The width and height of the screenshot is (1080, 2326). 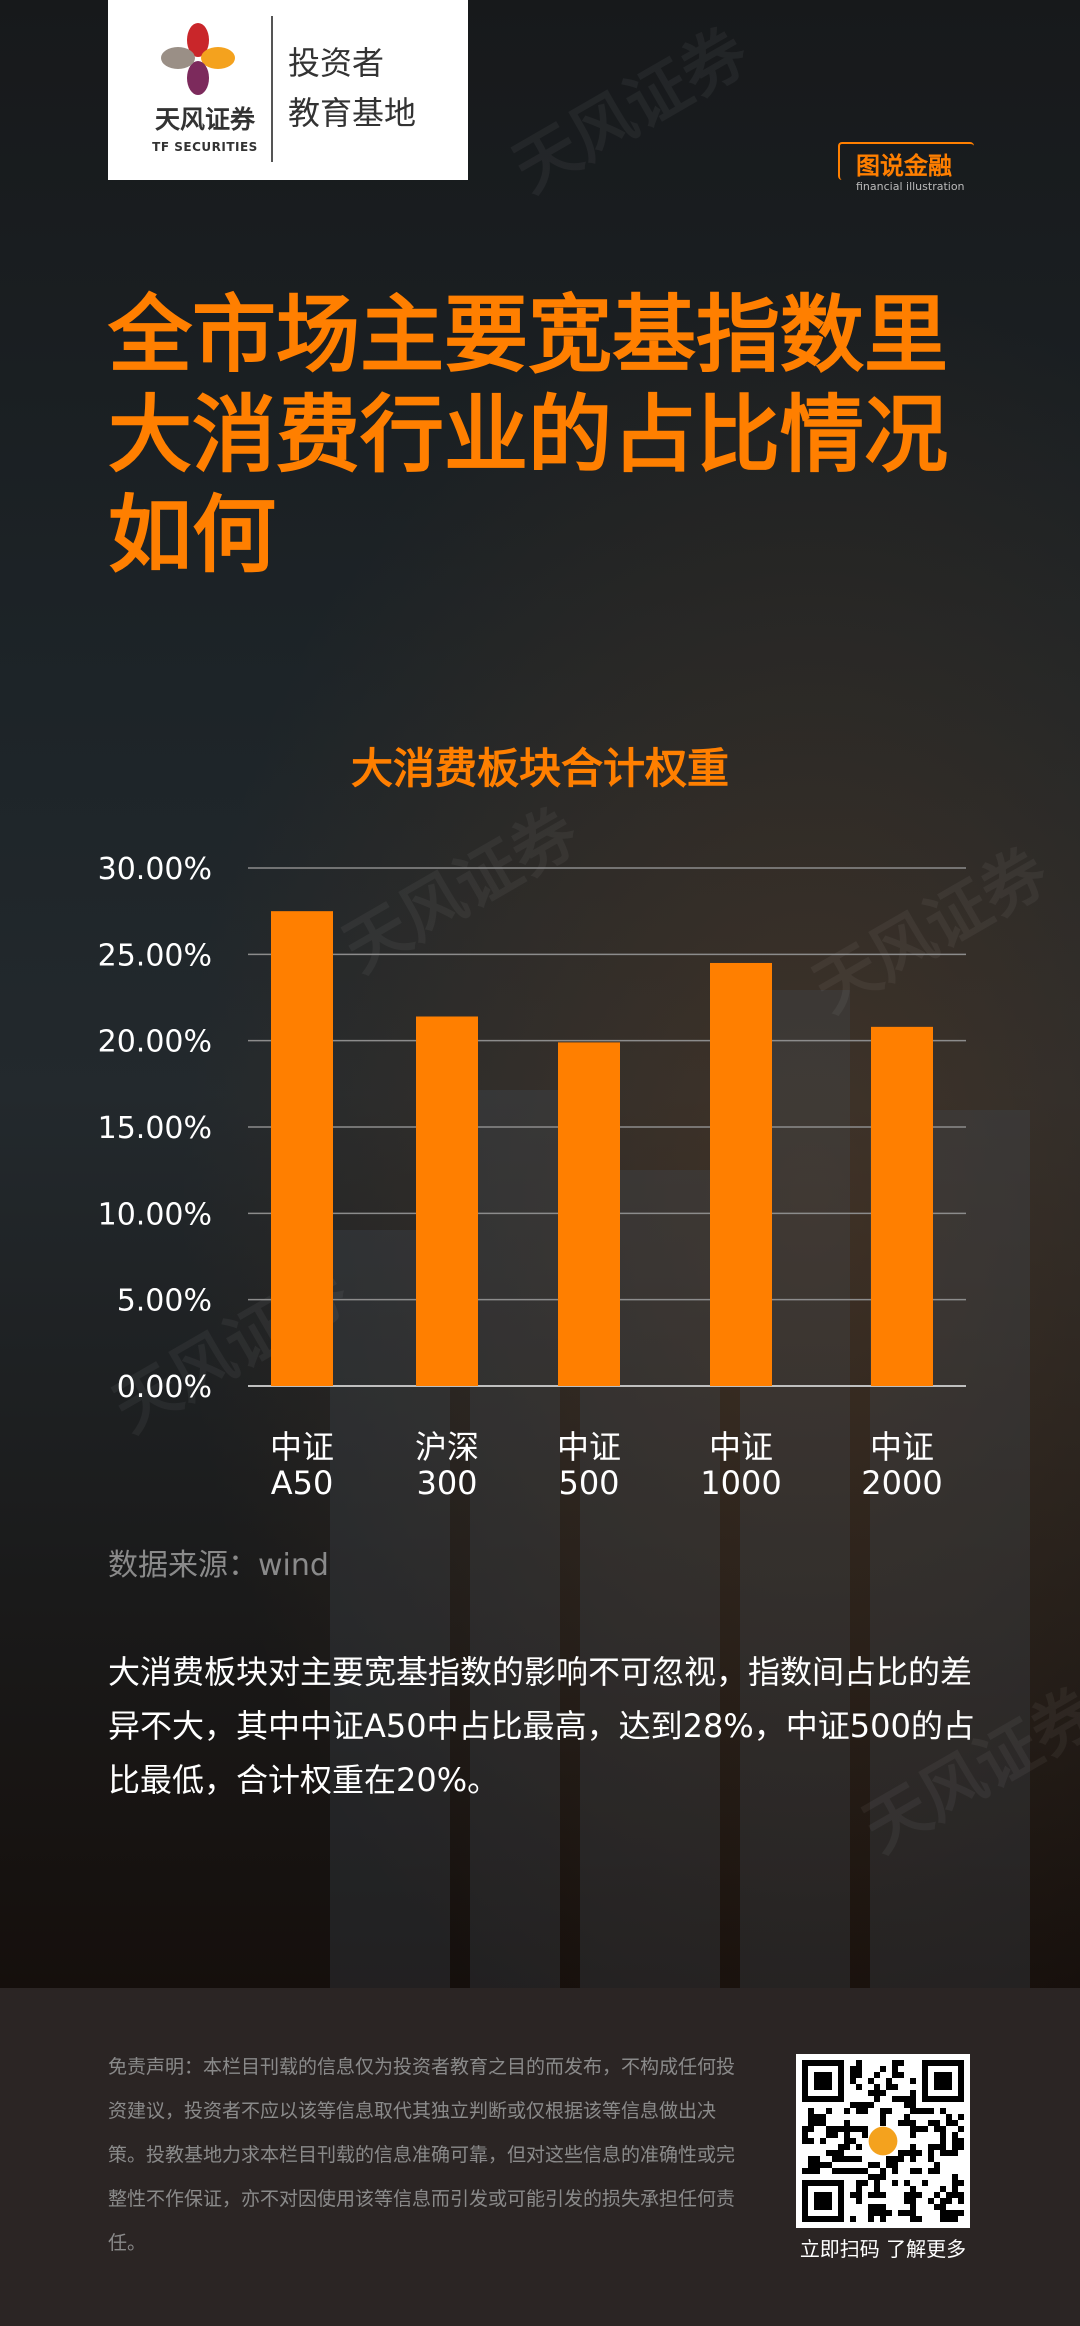 What do you see at coordinates (155, 1128) in the screenshot?
I see `y-tick-label: 15.00%` at bounding box center [155, 1128].